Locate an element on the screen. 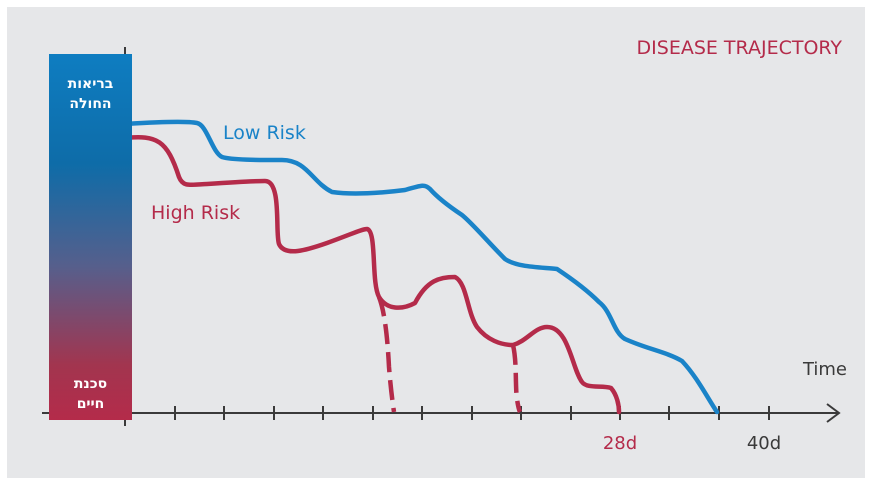  high-risk-label: High Risk is located at coordinates (195, 213).